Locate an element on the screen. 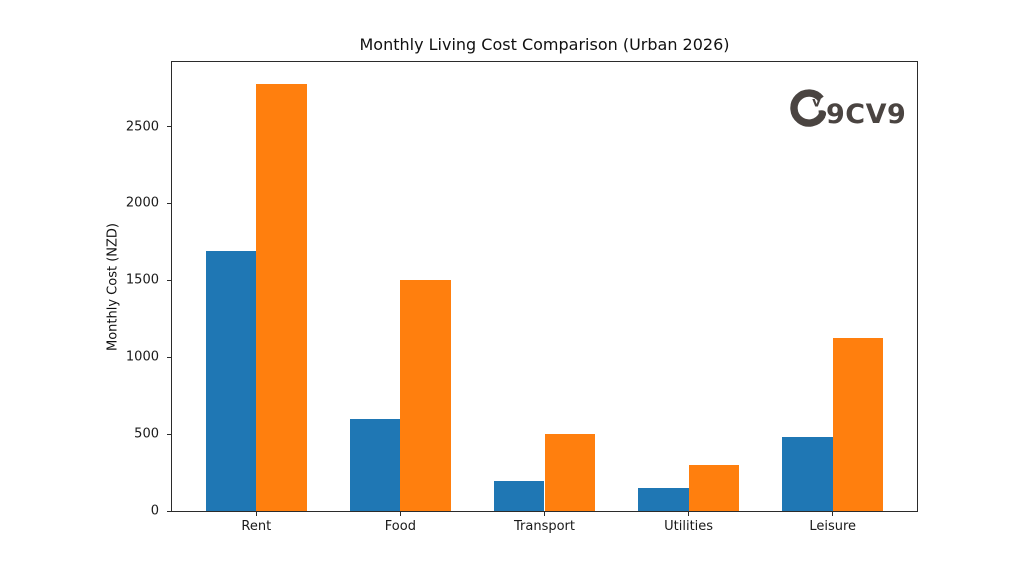 This screenshot has height=576, width=1024. y-tick-label: 1500 is located at coordinates (142, 280).